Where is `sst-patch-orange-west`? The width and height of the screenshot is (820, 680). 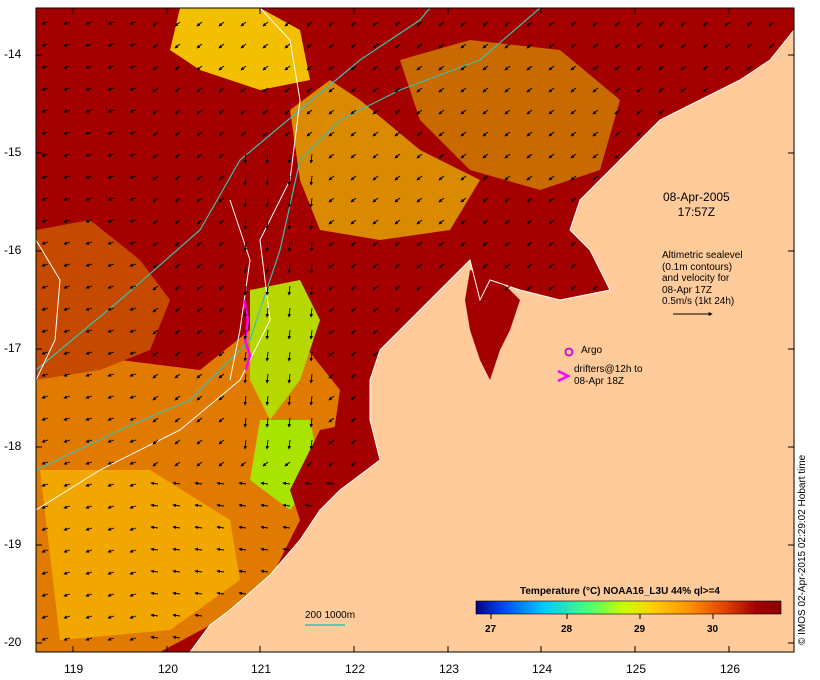
sst-patch-orange-west is located at coordinates (103, 300).